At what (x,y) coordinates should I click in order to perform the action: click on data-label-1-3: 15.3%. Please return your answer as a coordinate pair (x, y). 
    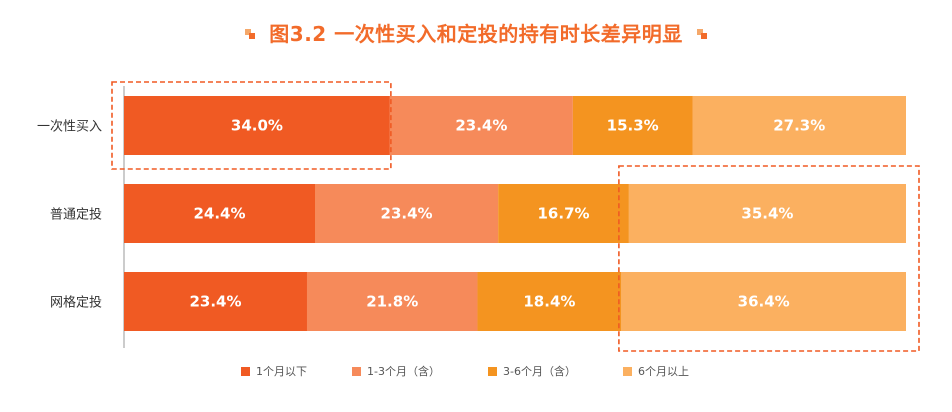
    Looking at the image, I should click on (633, 126).